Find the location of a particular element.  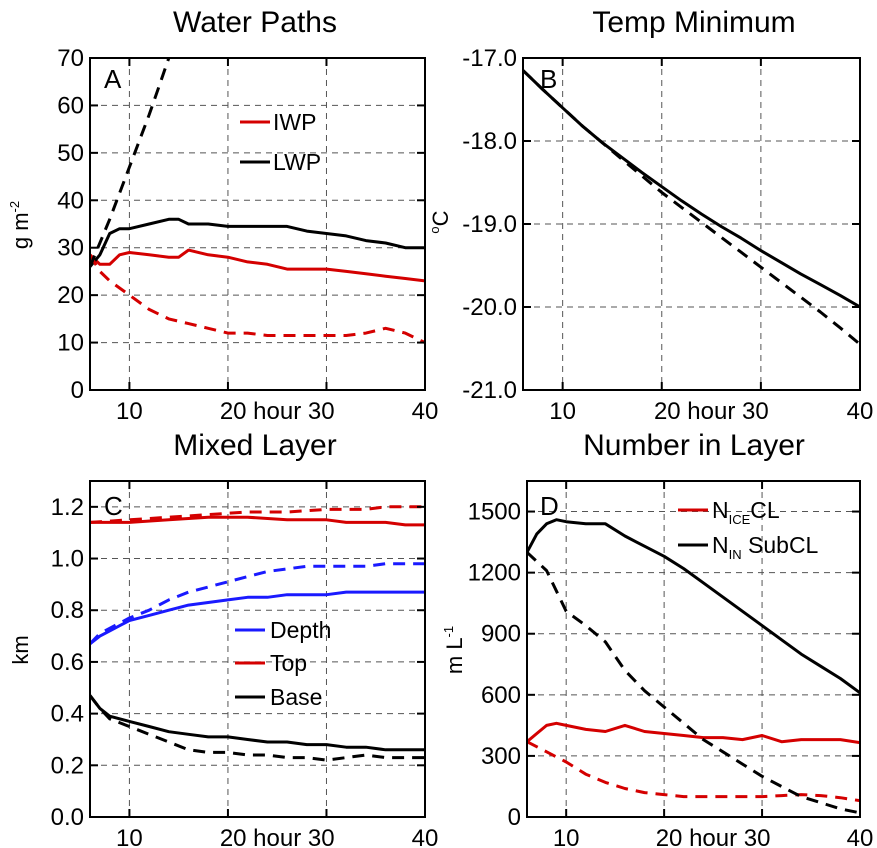

panel-d-series-nicecl is located at coordinates (693, 733).